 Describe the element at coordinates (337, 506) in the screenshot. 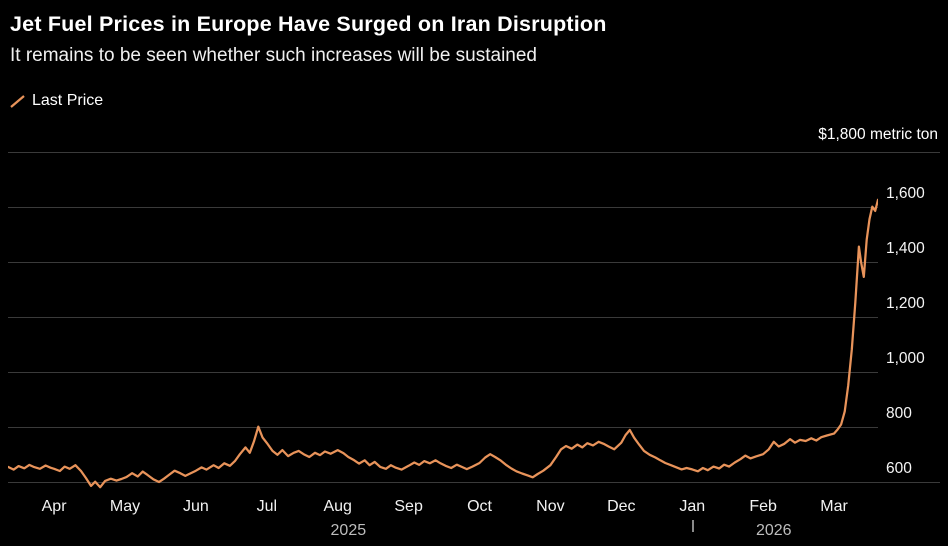

I see `x-tick-label-aug: Aug` at that location.